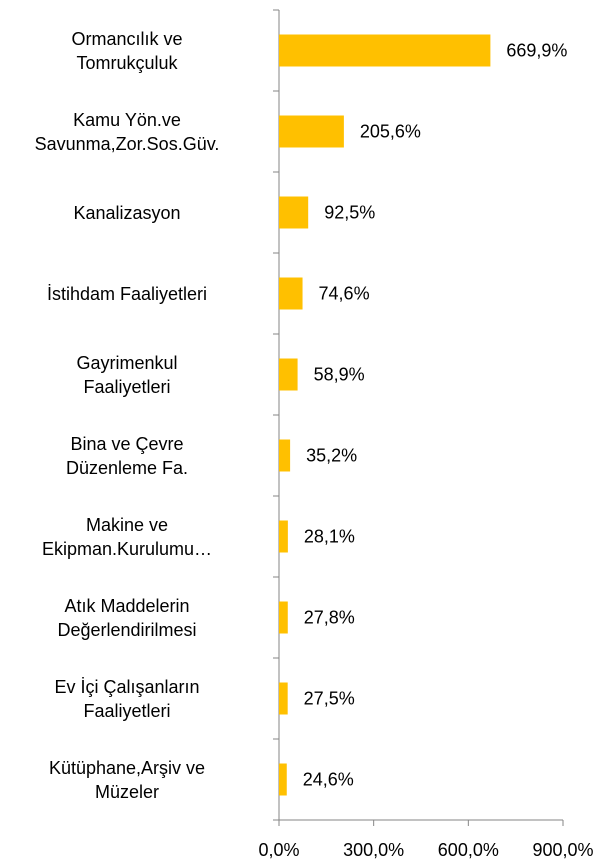 Image resolution: width=612 pixels, height=866 pixels. Describe the element at coordinates (127, 293) in the screenshot. I see `category-label: İstihdam Faaliyetleri` at that location.